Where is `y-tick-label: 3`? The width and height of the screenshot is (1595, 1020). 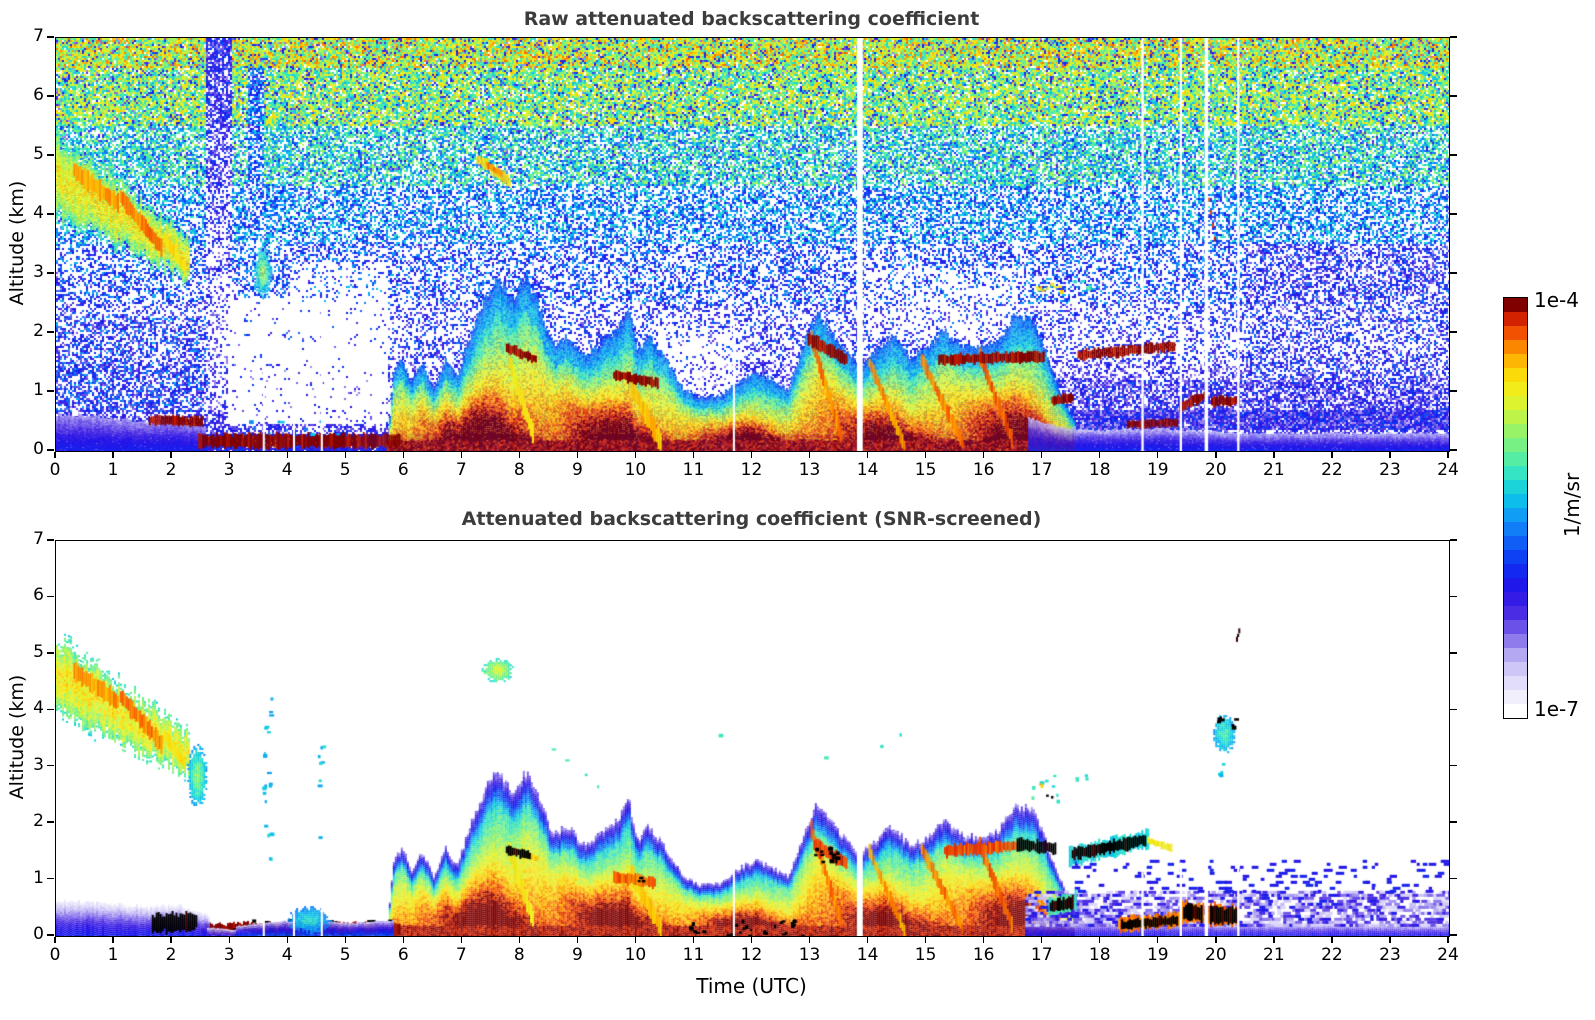 y-tick-label: 3 is located at coordinates (38, 764).